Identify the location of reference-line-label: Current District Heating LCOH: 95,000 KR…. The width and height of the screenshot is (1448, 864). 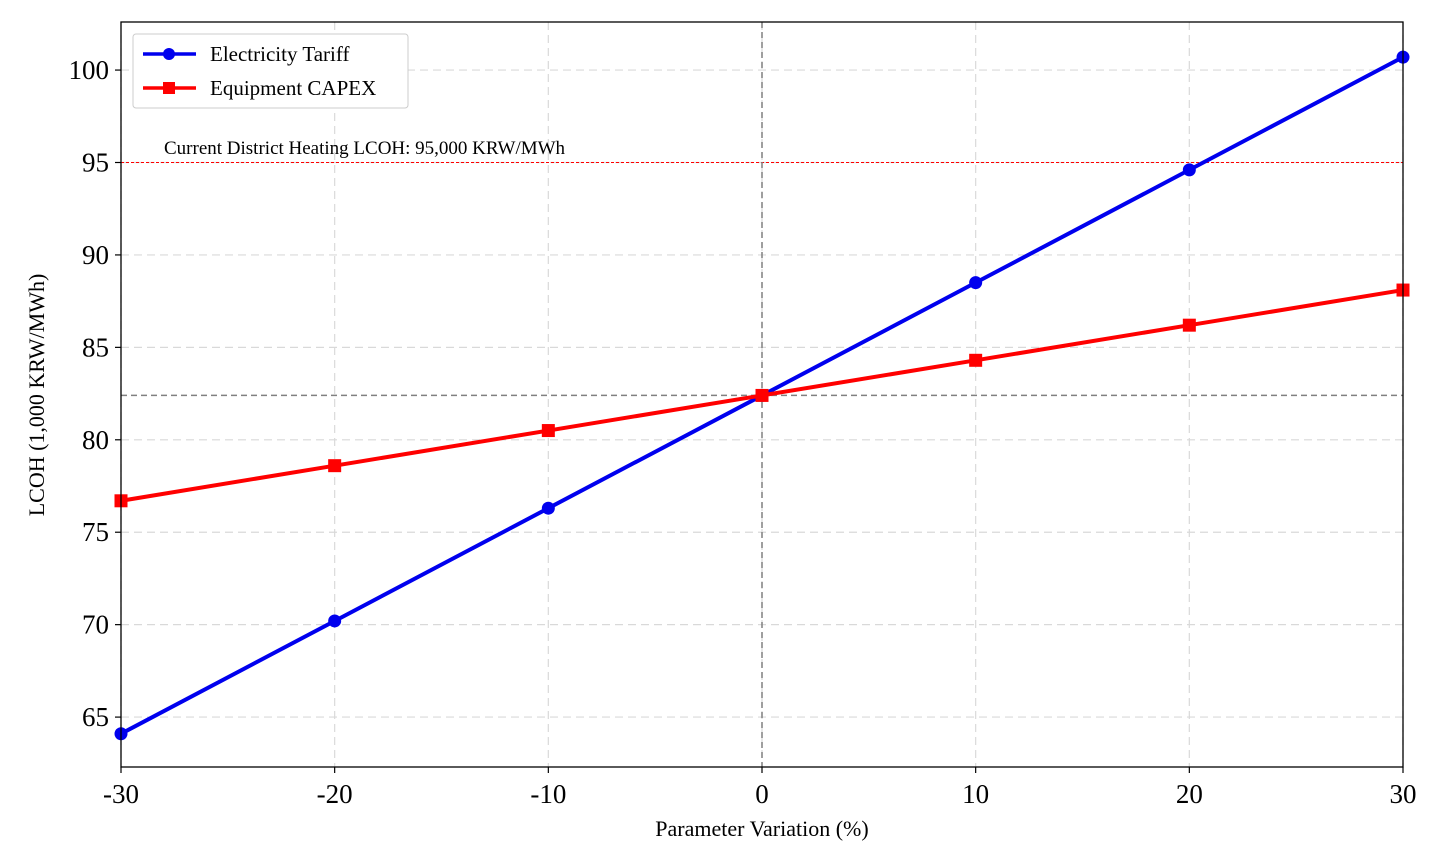
(365, 148).